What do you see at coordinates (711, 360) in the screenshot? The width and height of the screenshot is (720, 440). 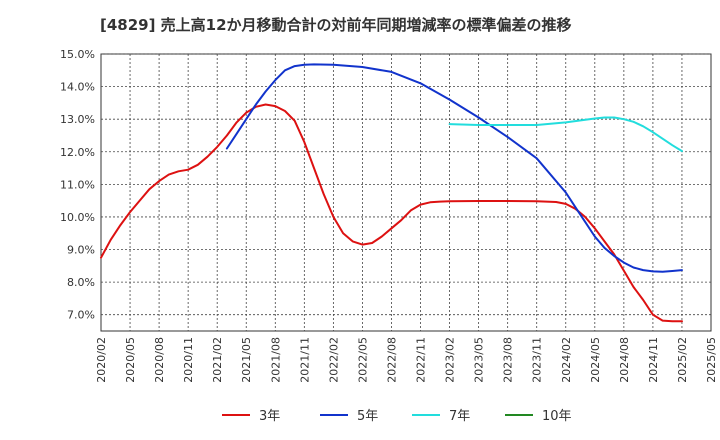 I see `x-tick-label: 2025/05` at bounding box center [711, 360].